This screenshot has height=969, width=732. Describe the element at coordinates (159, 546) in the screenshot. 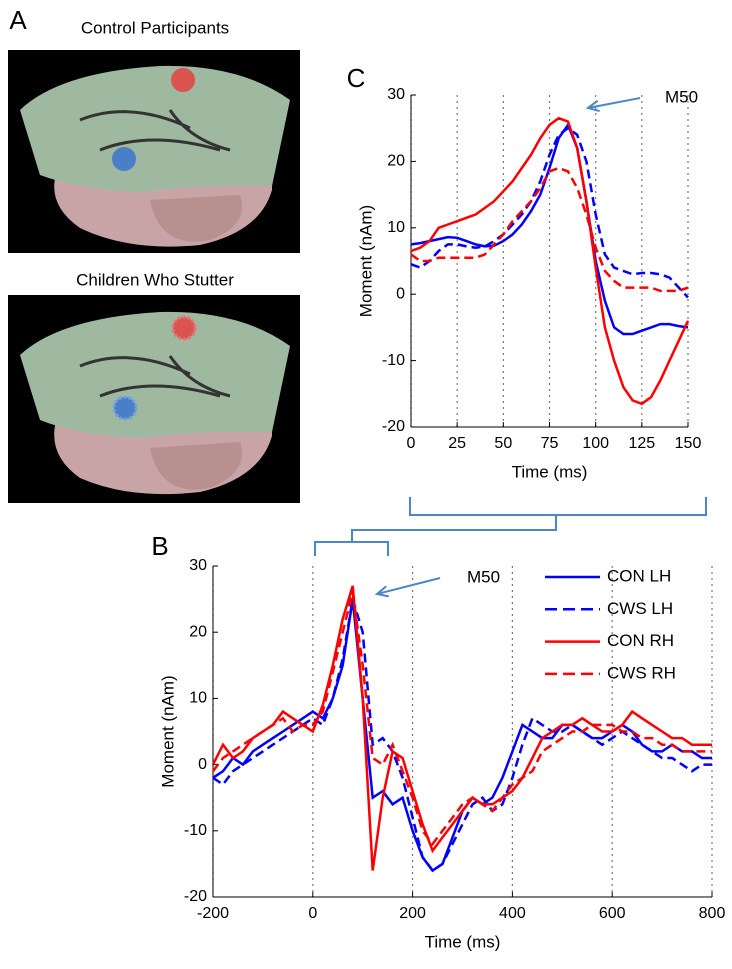

I see `panel-label: B` at that location.